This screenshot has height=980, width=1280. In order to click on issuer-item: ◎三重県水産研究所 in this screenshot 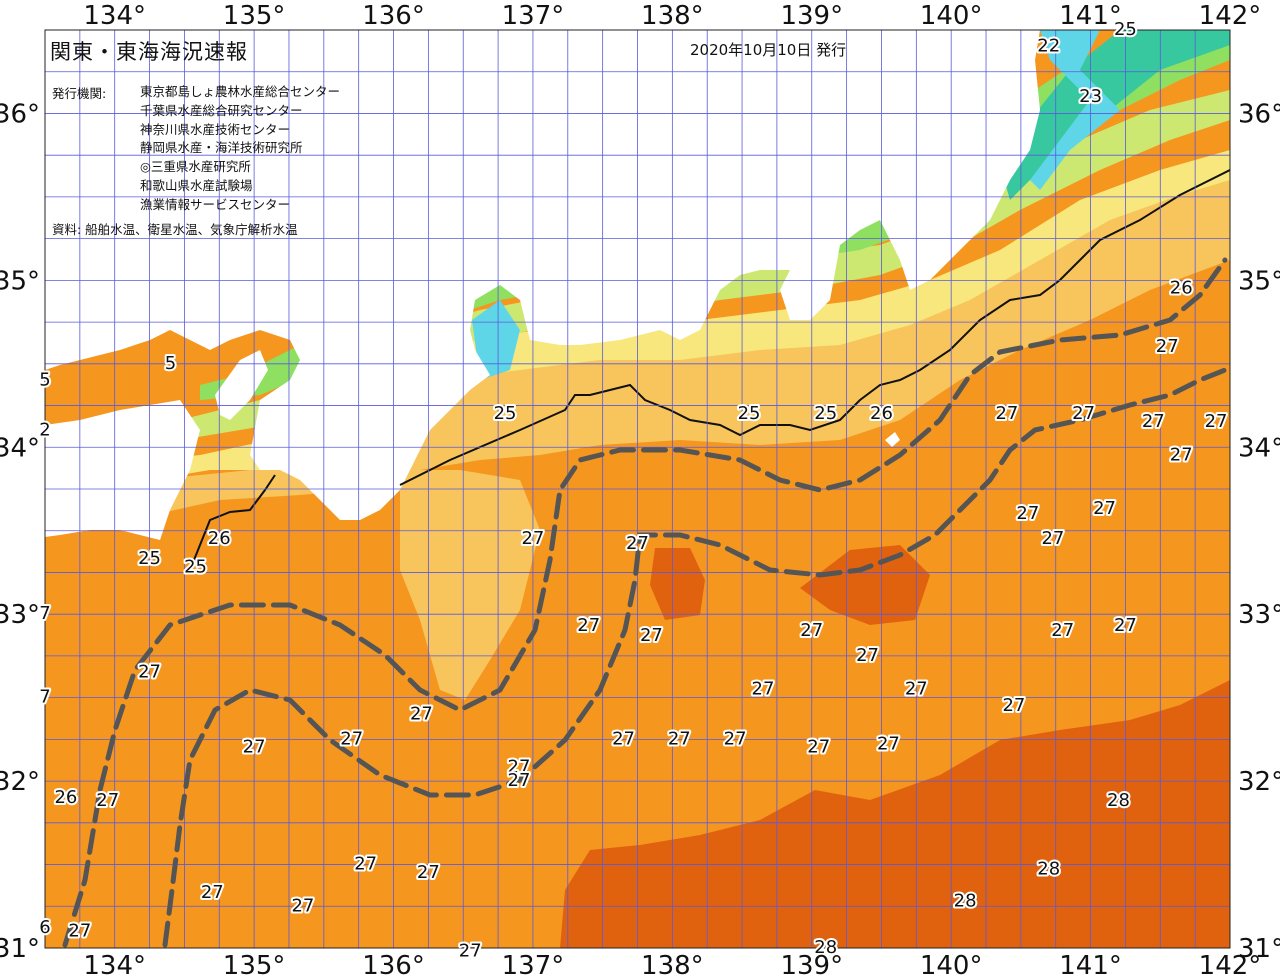, I will do `click(195, 167)`.